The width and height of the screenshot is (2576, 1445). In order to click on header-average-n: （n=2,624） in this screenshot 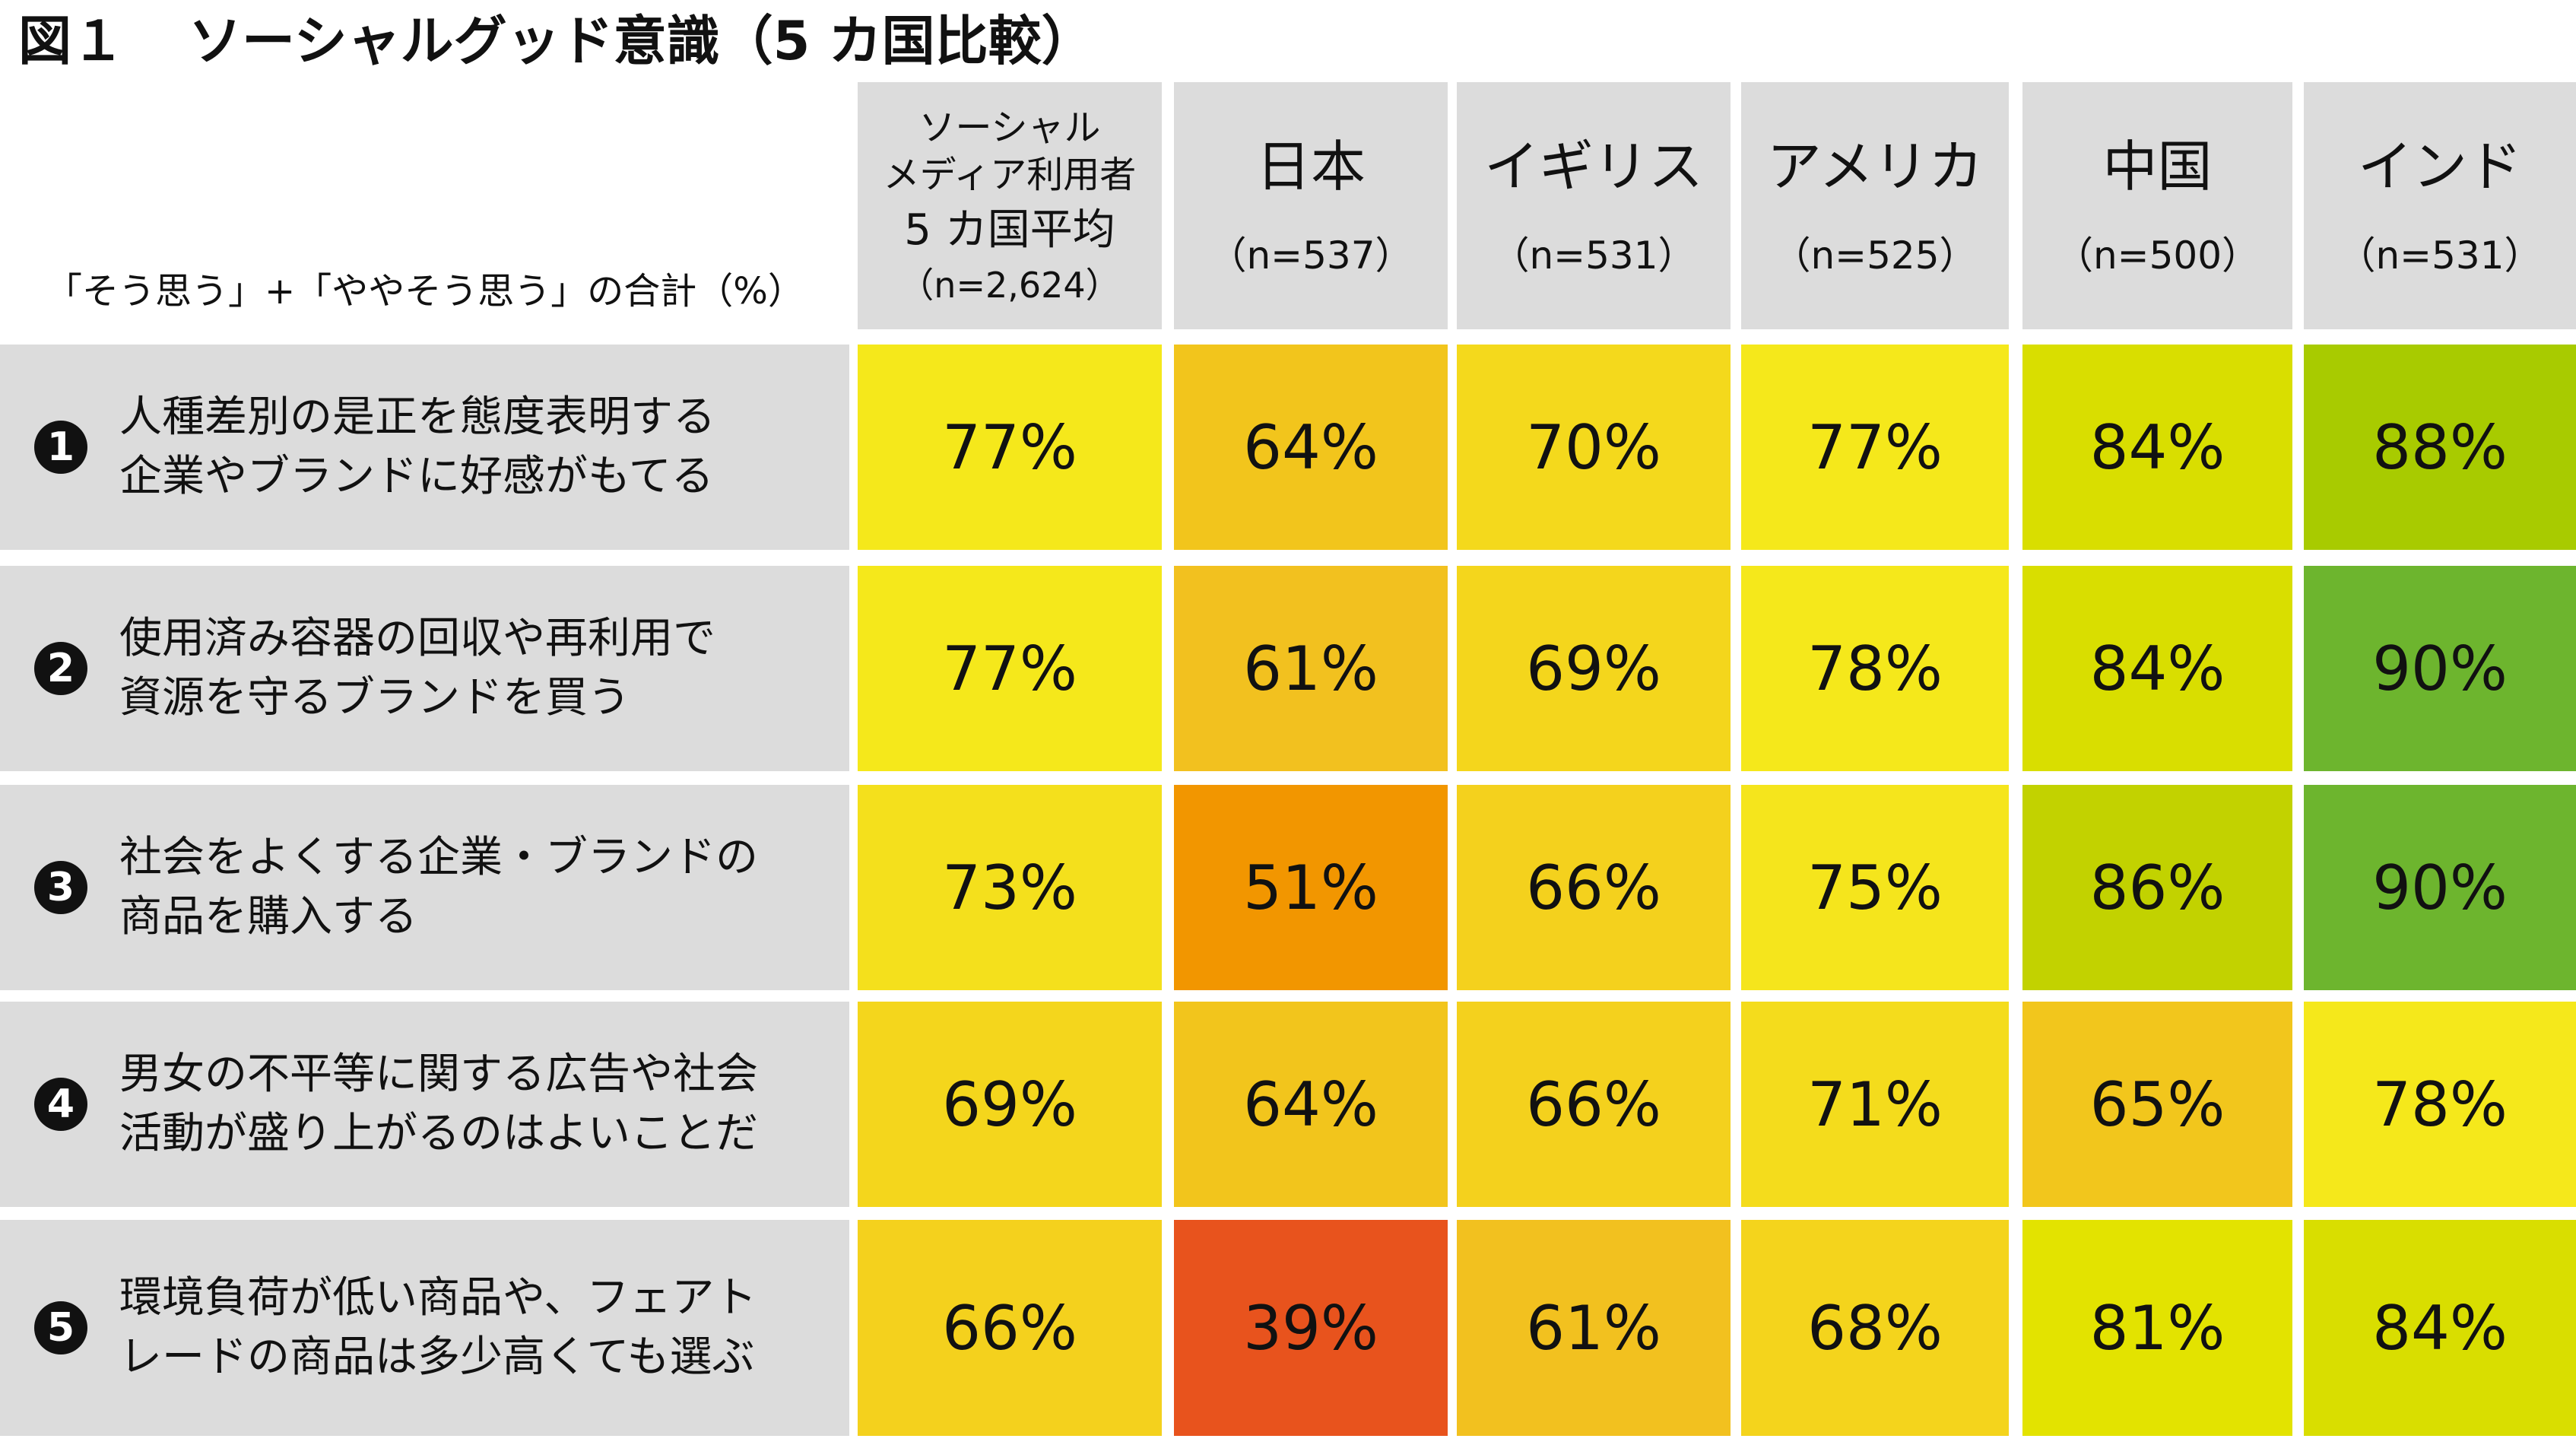, I will do `click(1010, 285)`.